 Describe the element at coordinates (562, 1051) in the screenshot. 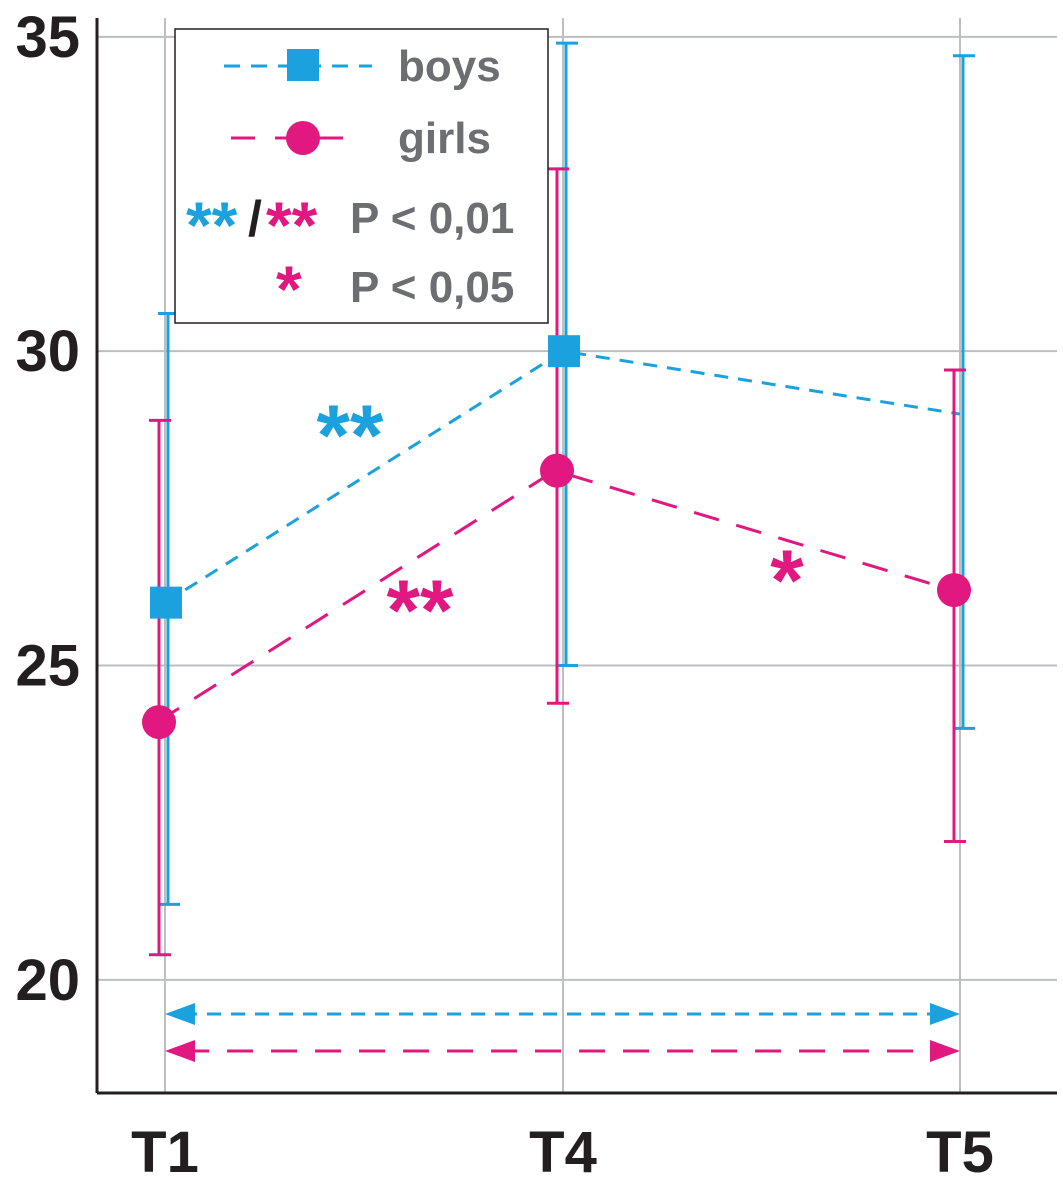

I see `comparison-arrow-girls` at that location.